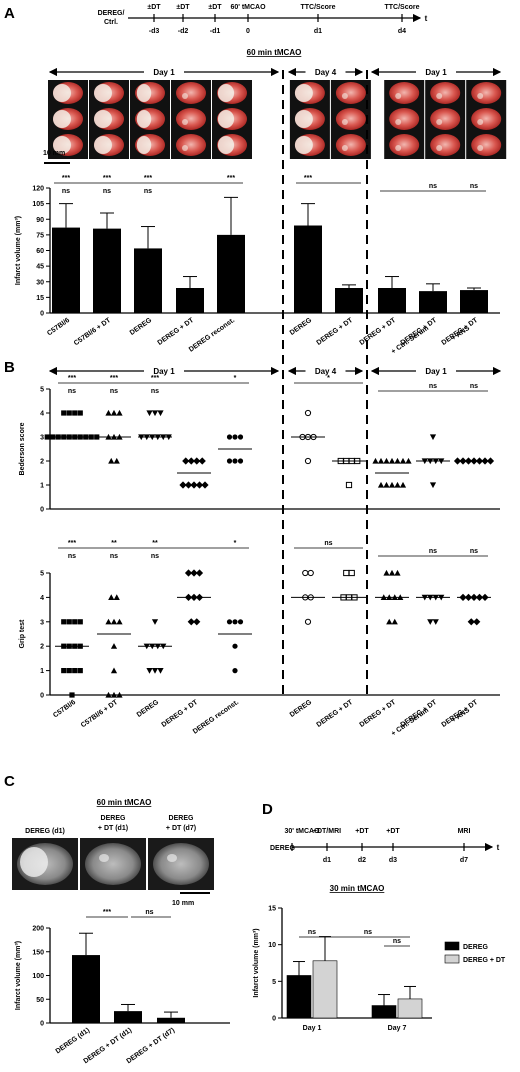  What do you see at coordinates (113, 828) in the screenshot?
I see `mri-image-label: + DT (d1)` at bounding box center [113, 828].